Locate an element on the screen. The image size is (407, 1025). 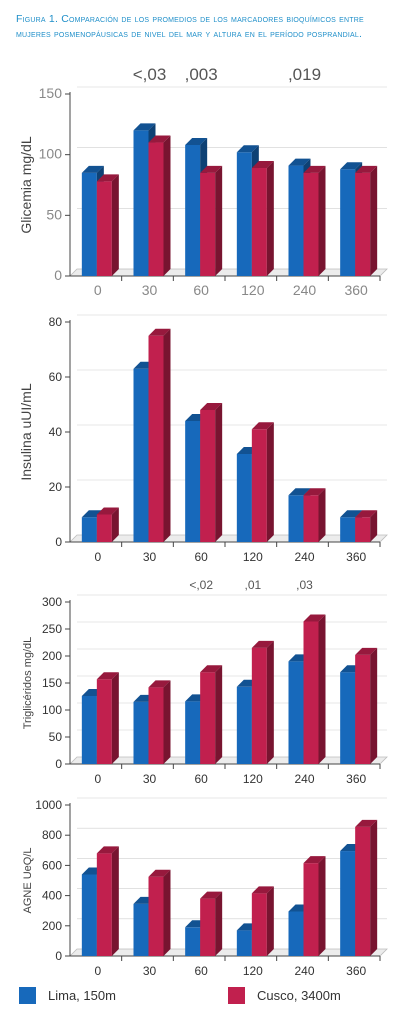
y-tick-label: 400 is located at coordinates (52, 896).